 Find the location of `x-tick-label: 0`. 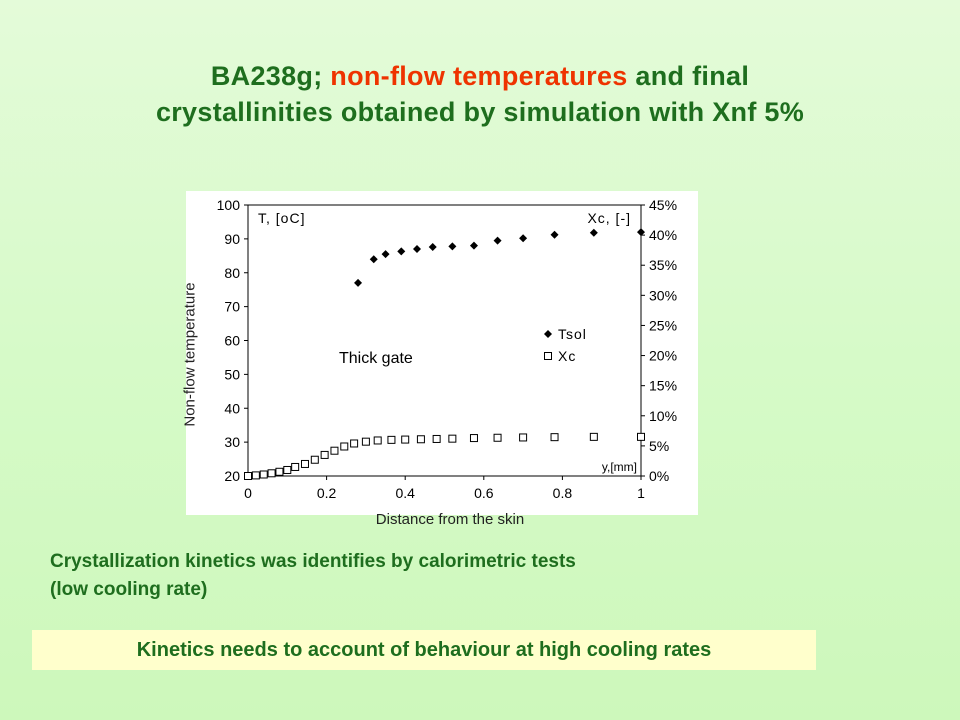

x-tick-label: 0 is located at coordinates (248, 493).